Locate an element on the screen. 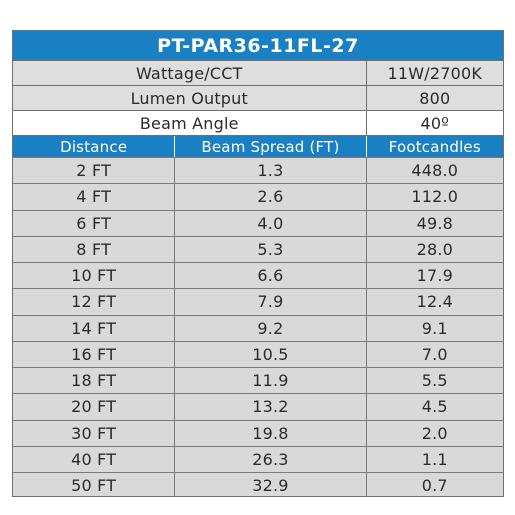 This screenshot has height=515, width=515. column-header-row: Distance Beam Spread (FT) Footcandles is located at coordinates (258, 146).